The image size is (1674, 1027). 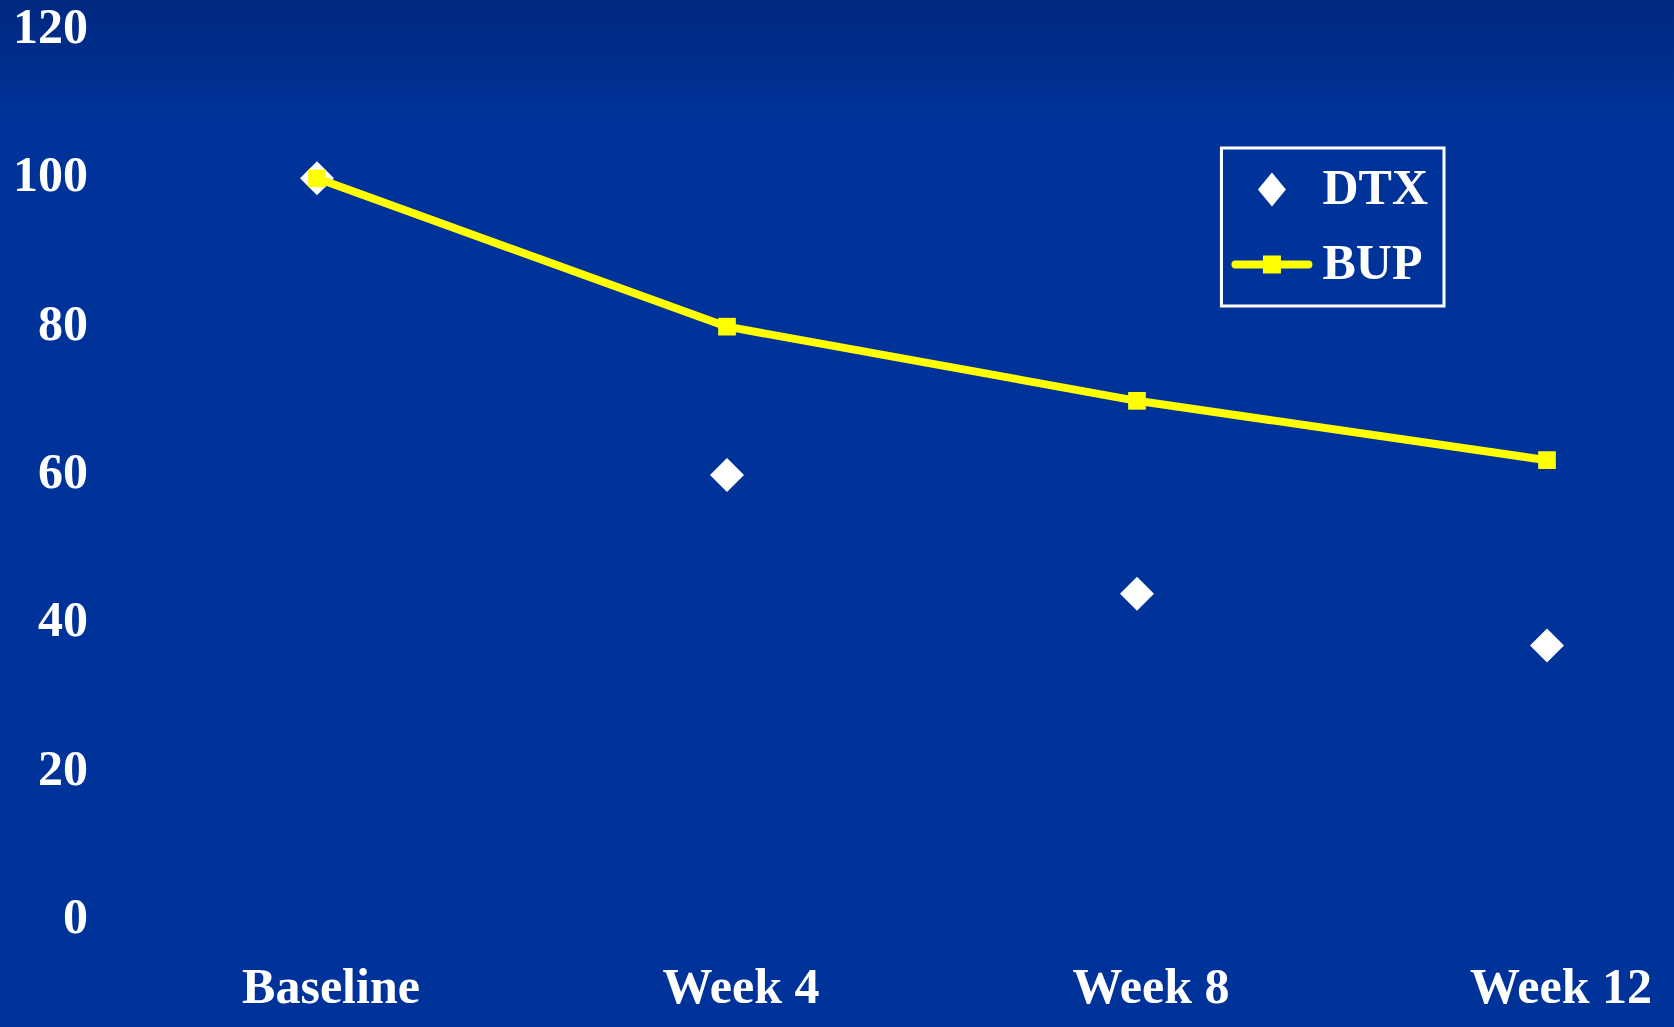 What do you see at coordinates (75, 915) in the screenshot?
I see `y-tick-label: 0` at bounding box center [75, 915].